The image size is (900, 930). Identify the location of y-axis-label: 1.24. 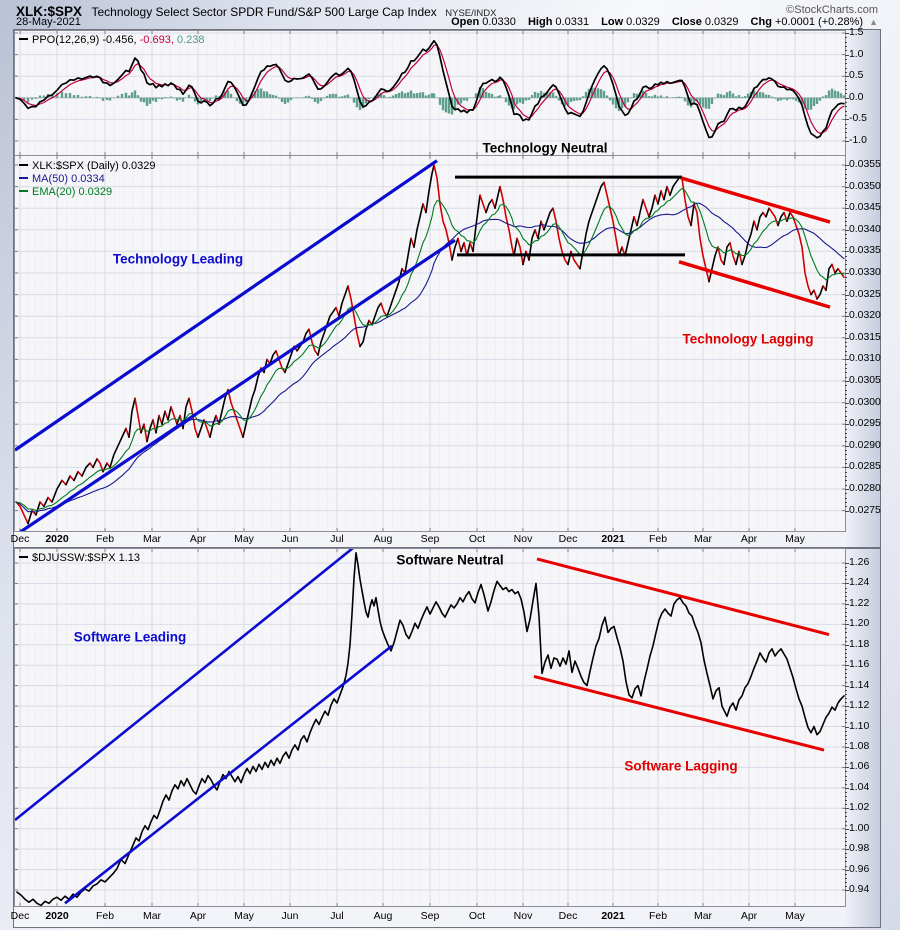
(859, 583).